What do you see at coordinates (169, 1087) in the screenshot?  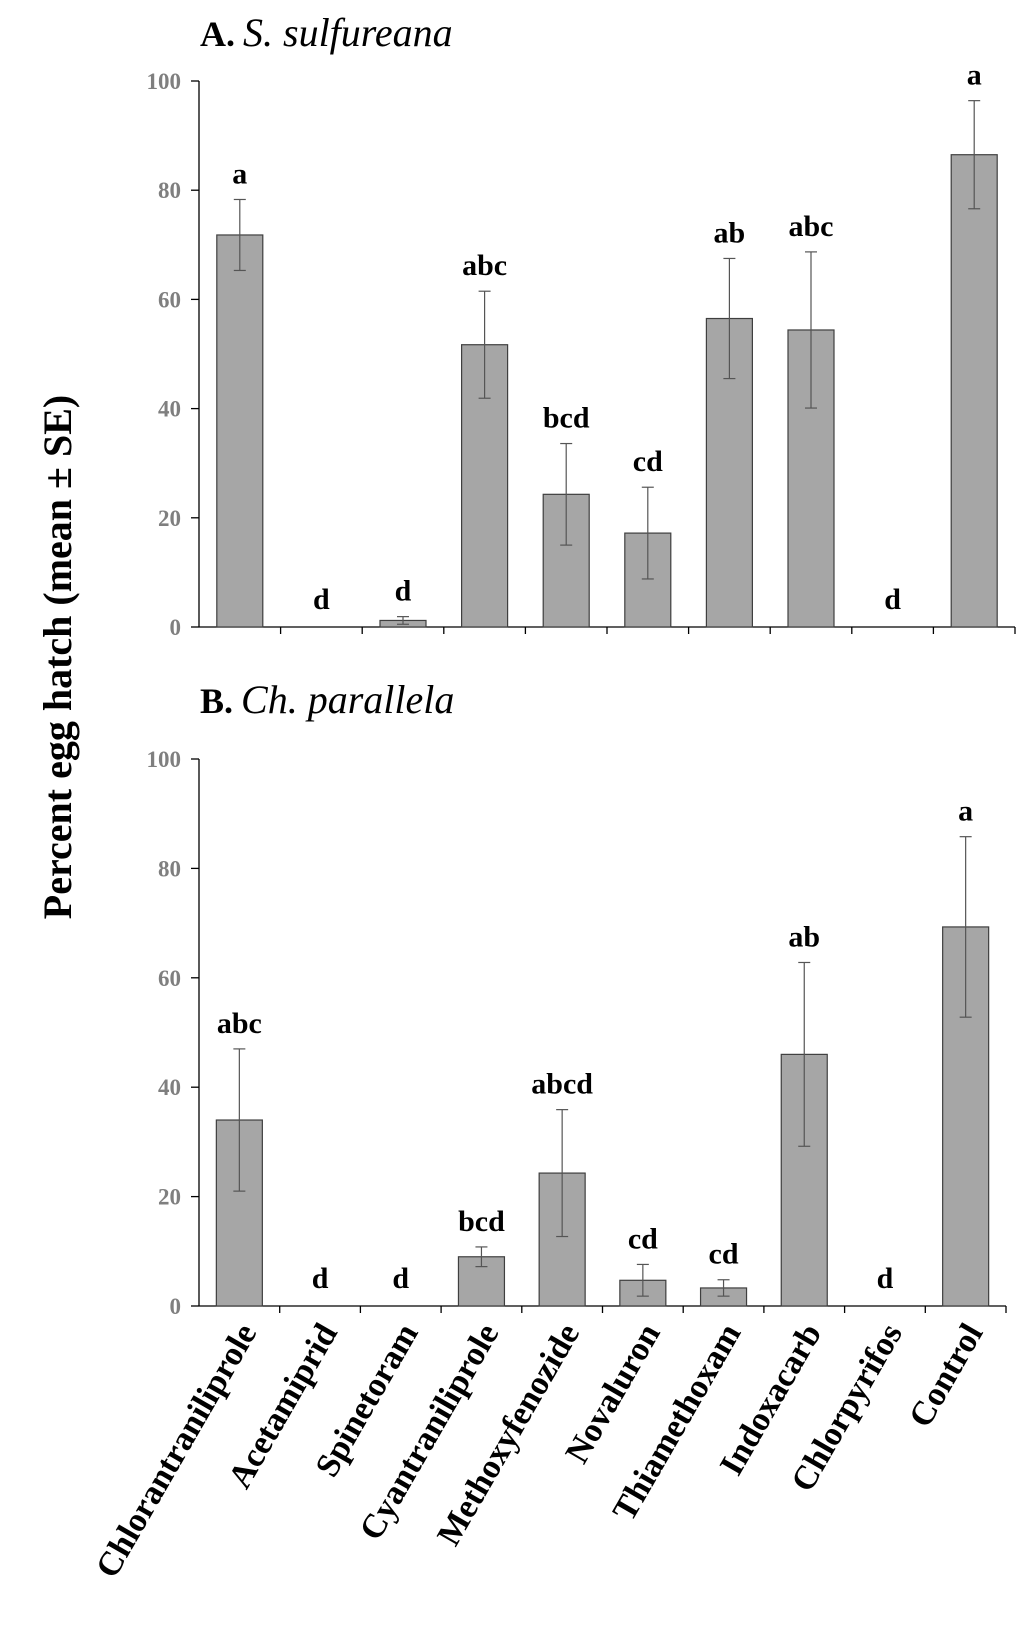 I see `panel-b-y-tick-label: 40` at bounding box center [169, 1087].